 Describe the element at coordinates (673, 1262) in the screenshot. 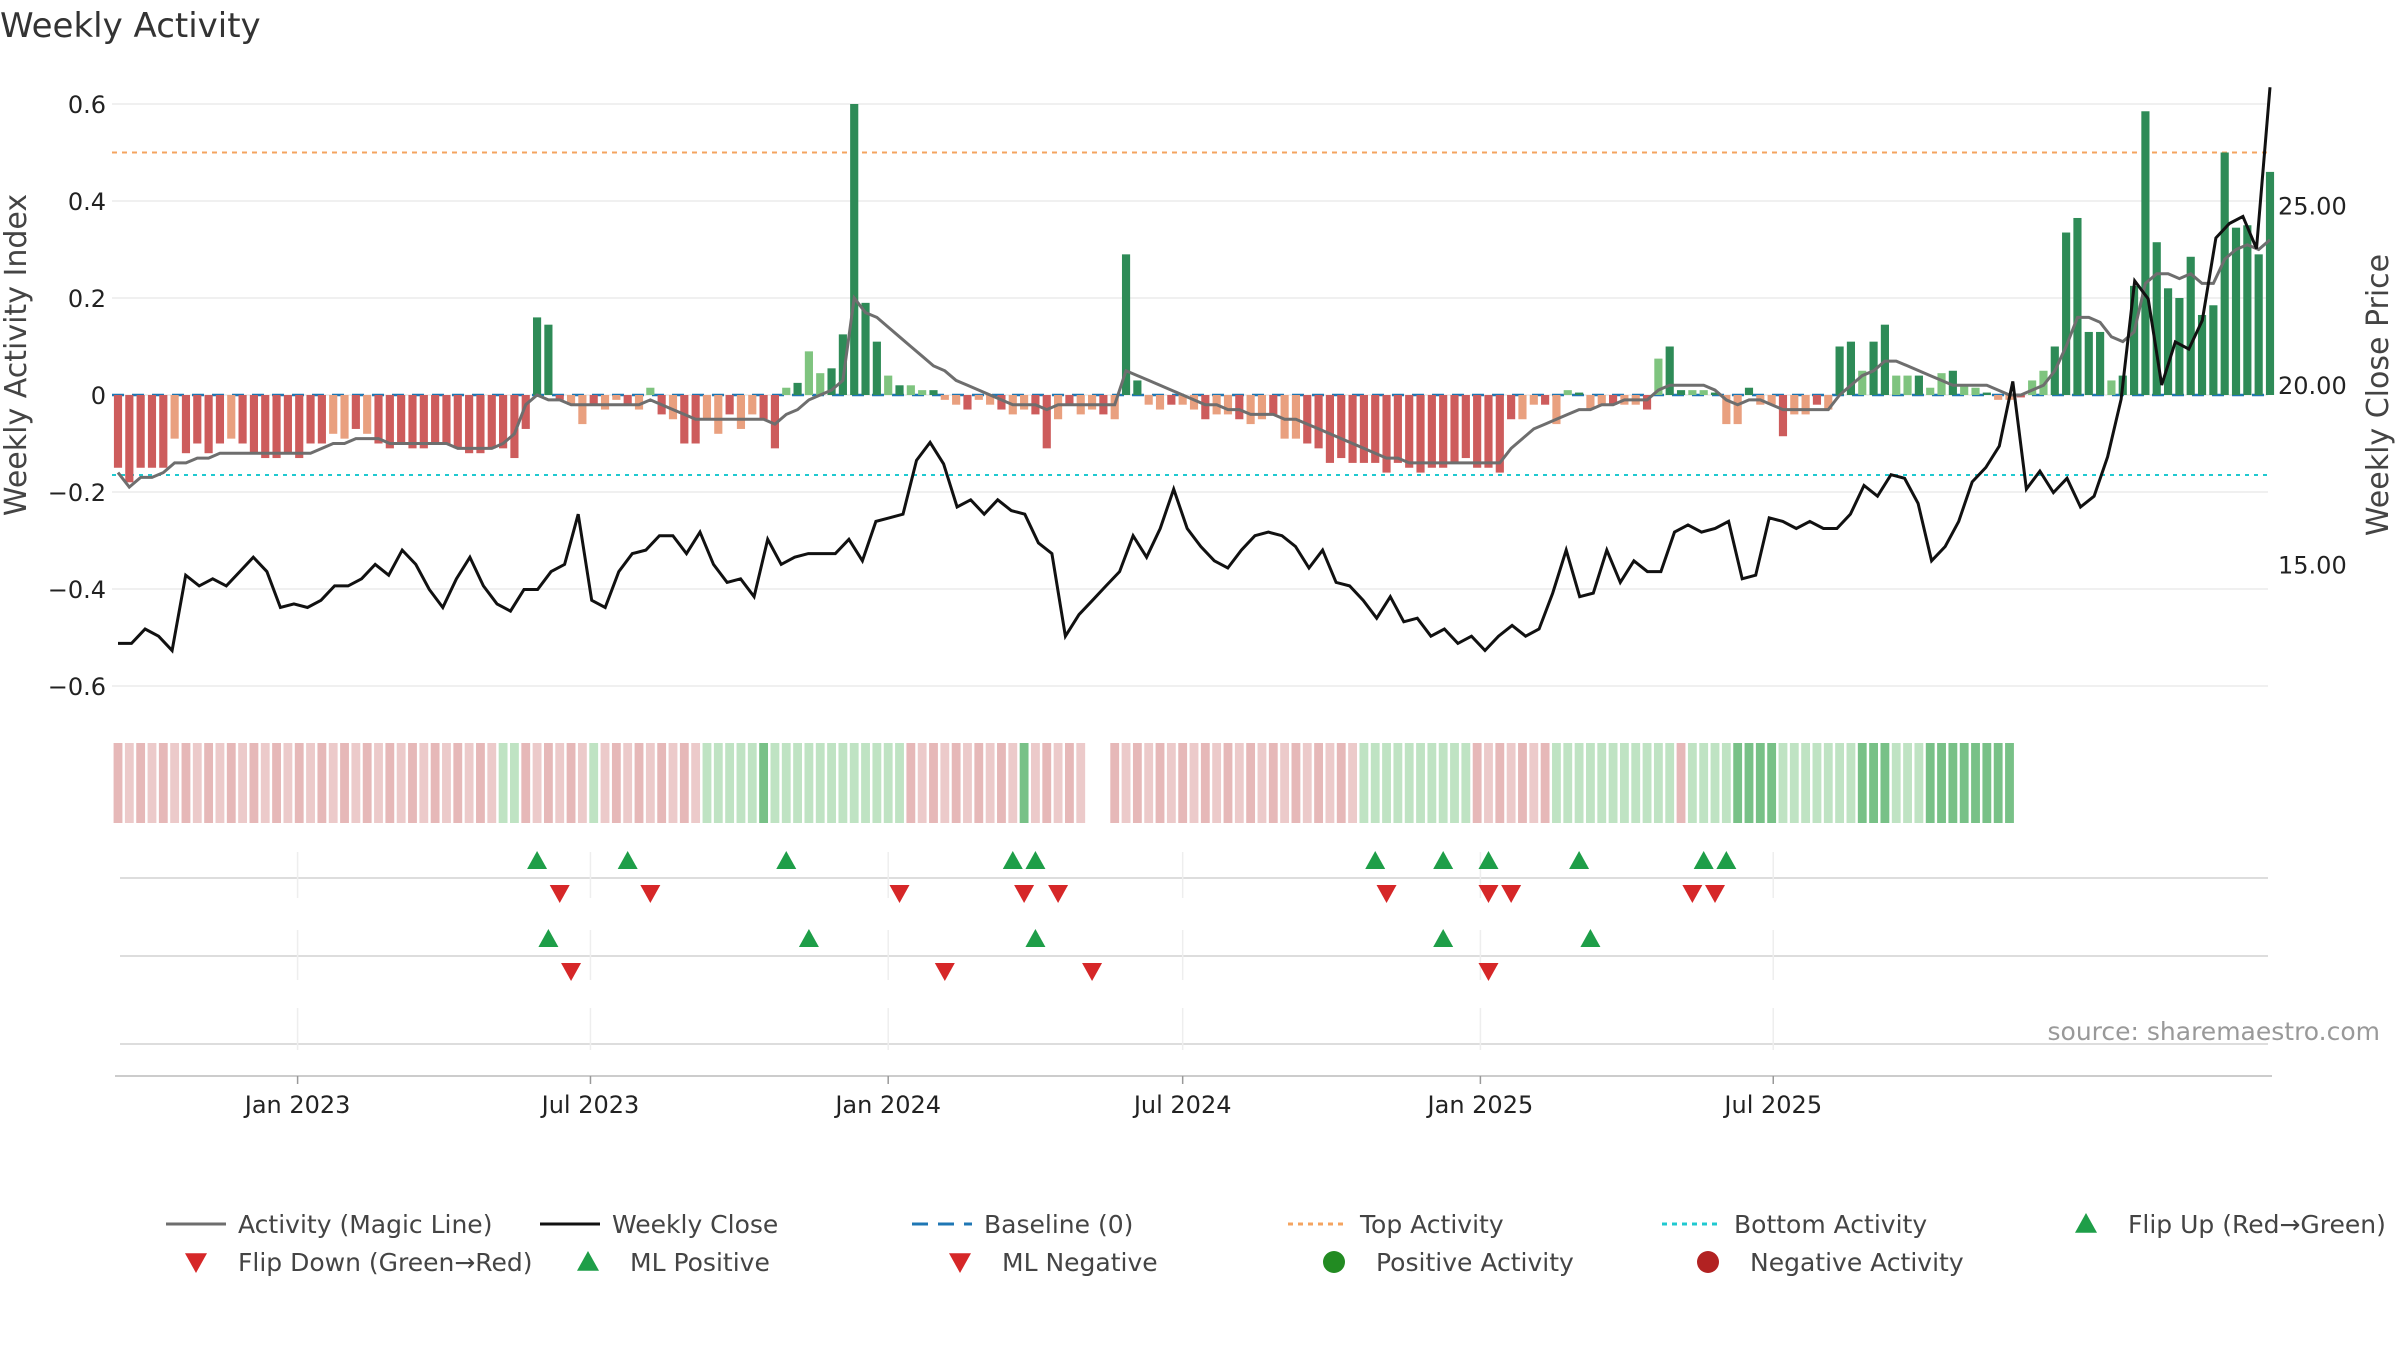

I see `legend-item: ML Positive` at that location.